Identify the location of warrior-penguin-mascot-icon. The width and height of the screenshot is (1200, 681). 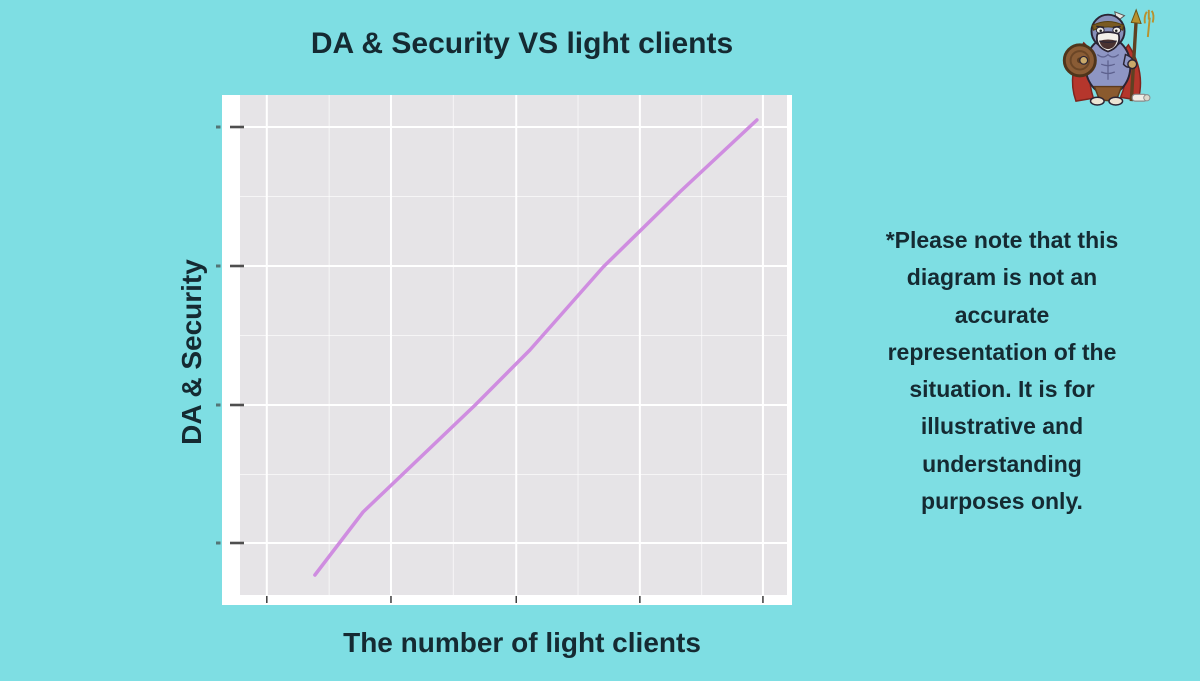
(1108, 55).